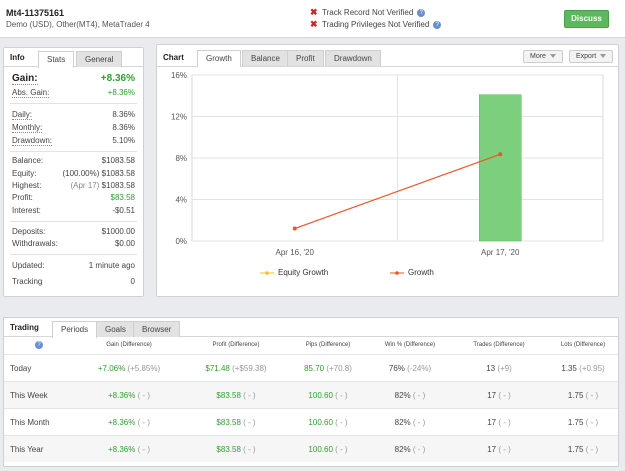 The height and width of the screenshot is (471, 625). What do you see at coordinates (115, 329) in the screenshot?
I see `tab-goals: Goals` at bounding box center [115, 329].